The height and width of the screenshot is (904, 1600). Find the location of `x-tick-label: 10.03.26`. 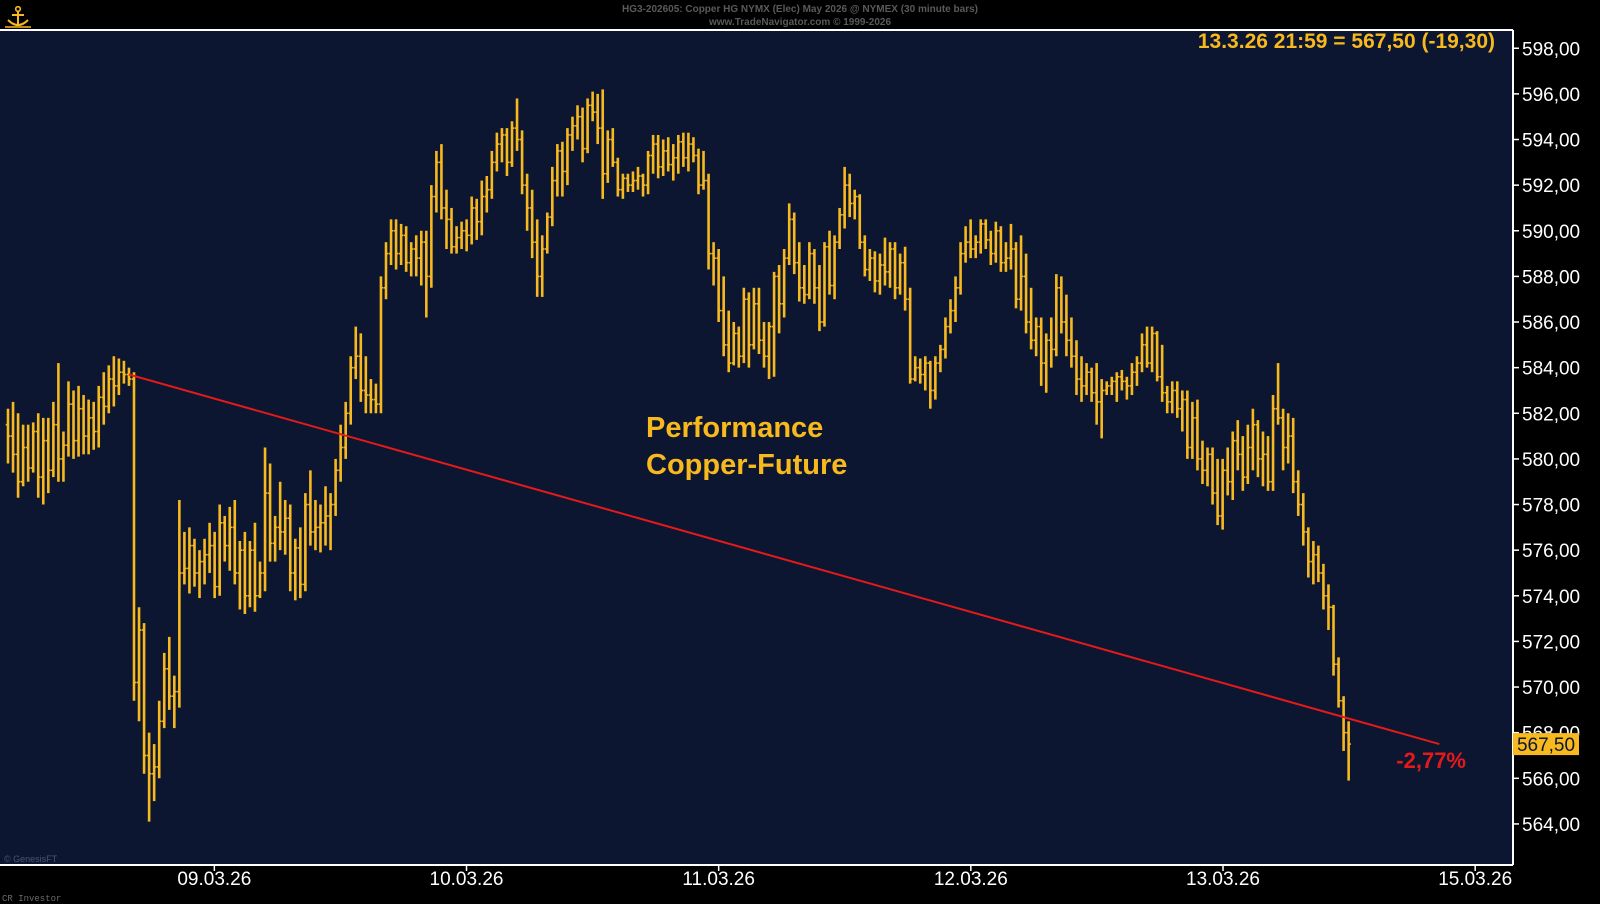

x-tick-label: 10.03.26 is located at coordinates (467, 879).